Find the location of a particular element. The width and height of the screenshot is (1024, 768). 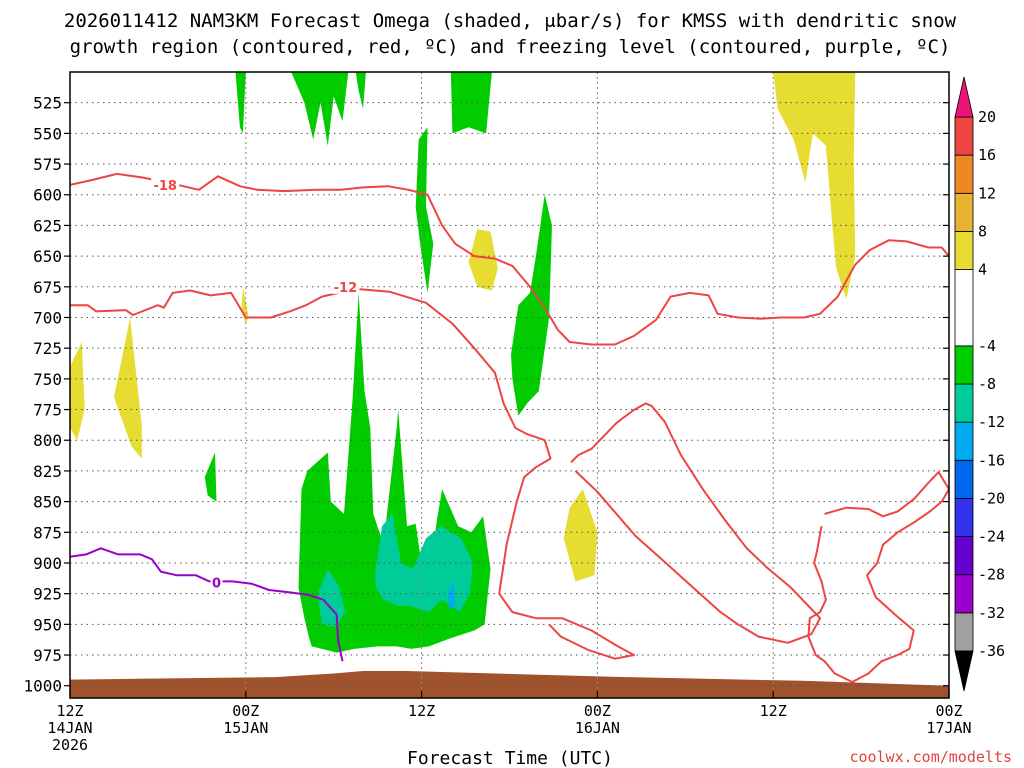

x-tick-label-36-0: 00Z is located at coordinates (597, 711).